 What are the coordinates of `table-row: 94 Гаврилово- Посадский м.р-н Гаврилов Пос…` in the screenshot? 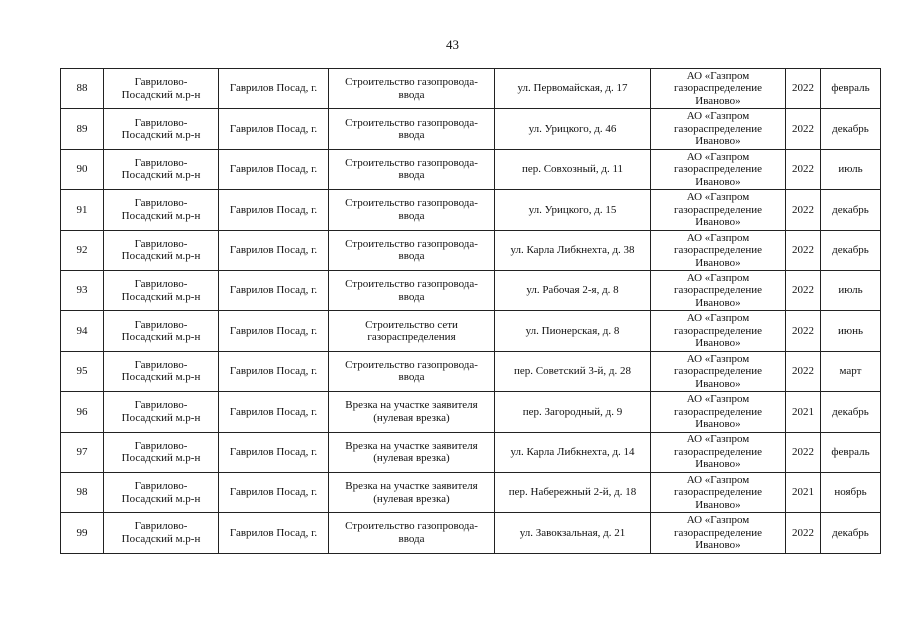 It's located at (470, 331).